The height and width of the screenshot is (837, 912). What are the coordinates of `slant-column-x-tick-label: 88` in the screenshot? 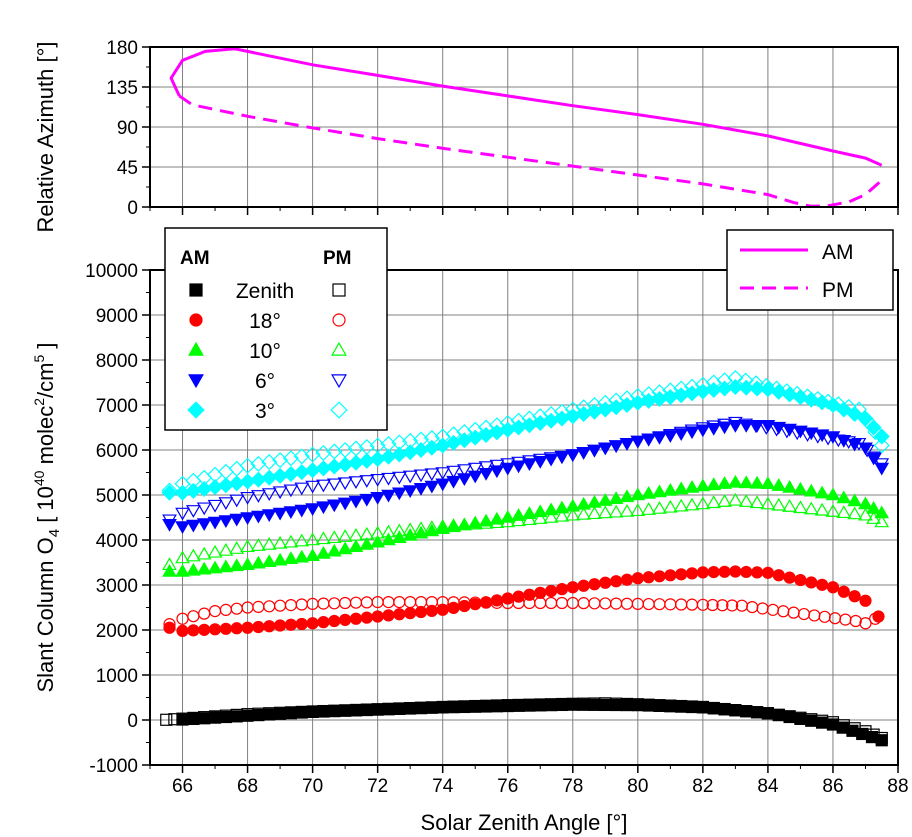 It's located at (897, 786).